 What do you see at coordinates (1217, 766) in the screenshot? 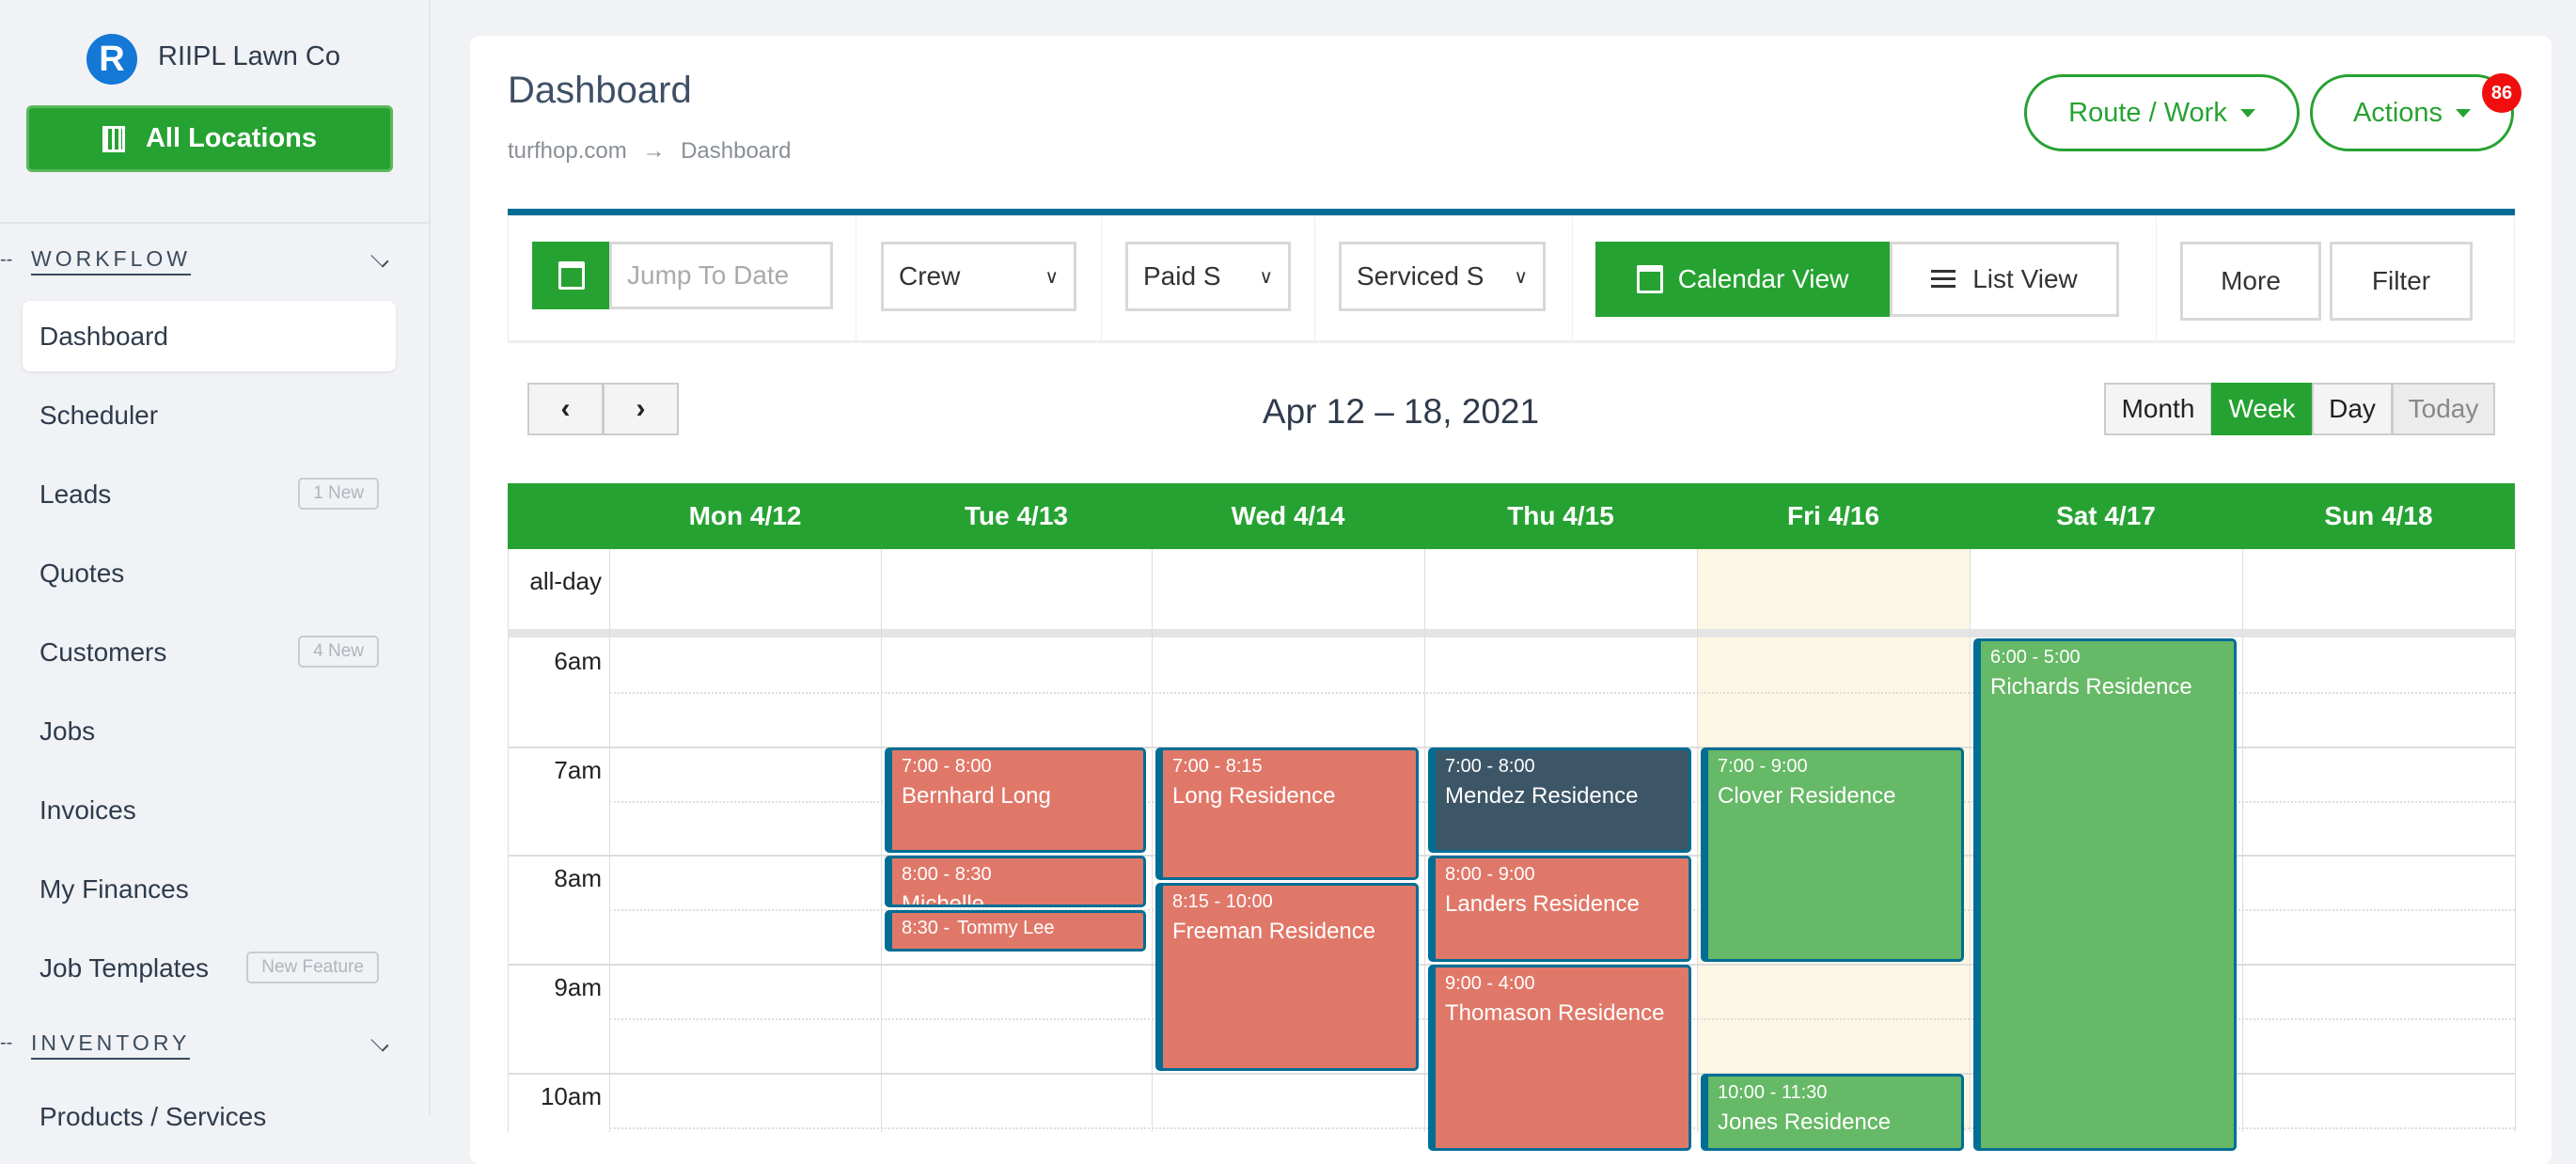
I see `event-time: 7:00 - 8:15` at bounding box center [1217, 766].